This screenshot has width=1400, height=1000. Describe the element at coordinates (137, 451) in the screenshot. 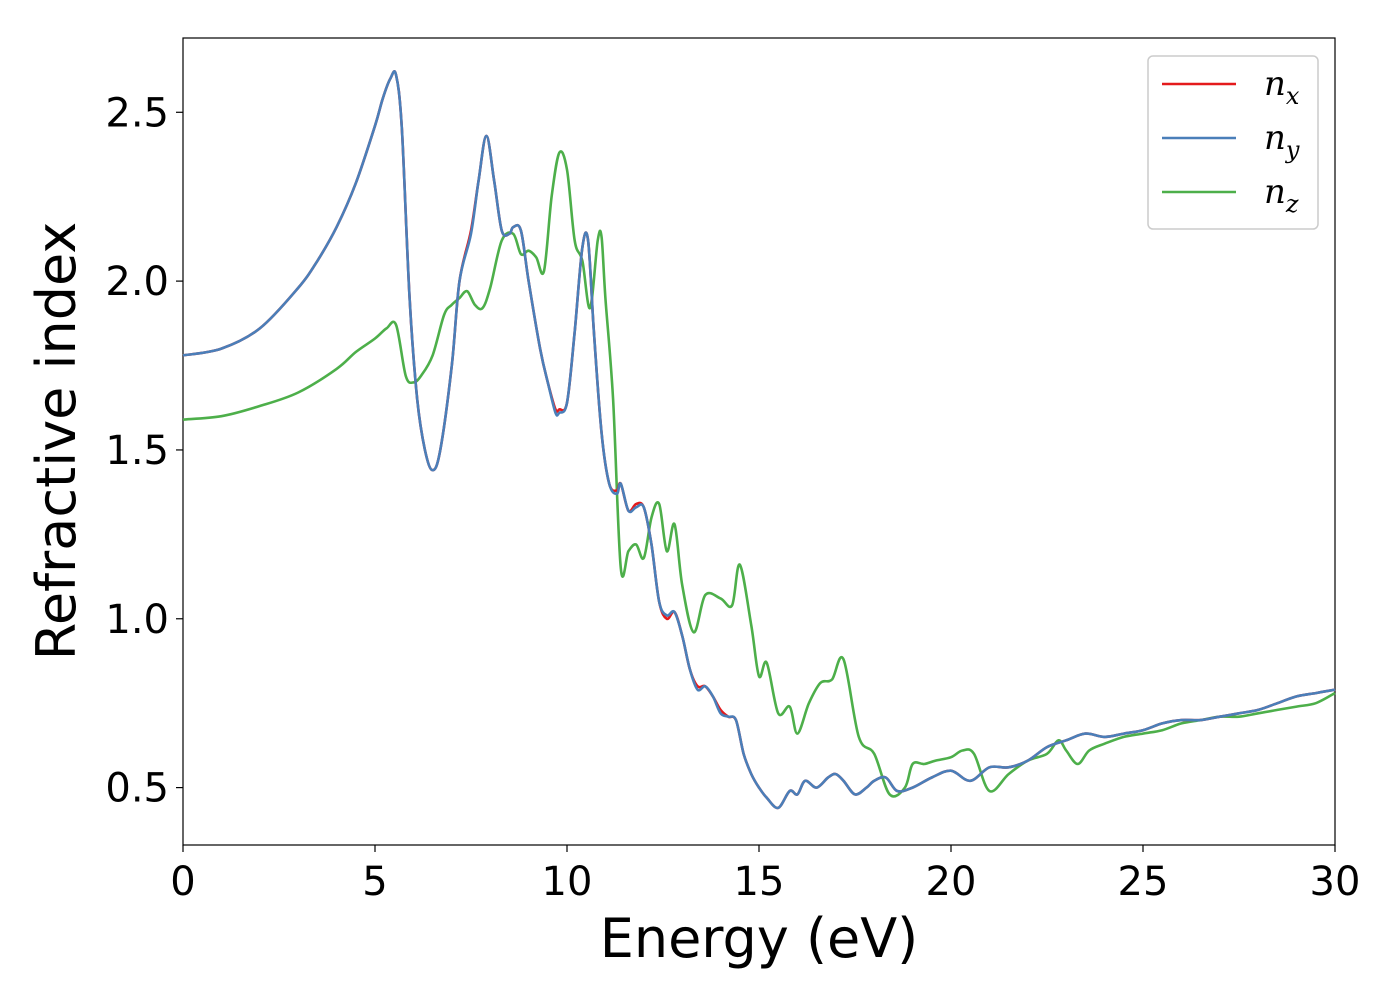

I see `y-tick-label: 1.5` at that location.